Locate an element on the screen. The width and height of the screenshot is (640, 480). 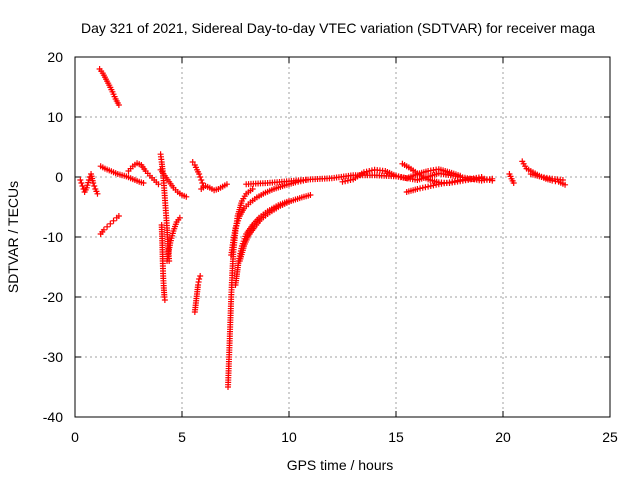
series-arc-late-c is located at coordinates (546, 177).